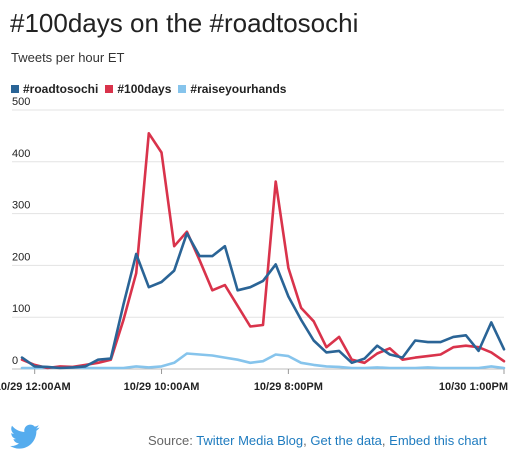  Describe the element at coordinates (438, 440) in the screenshot. I see `embed-chart-link: Embed this chart` at that location.